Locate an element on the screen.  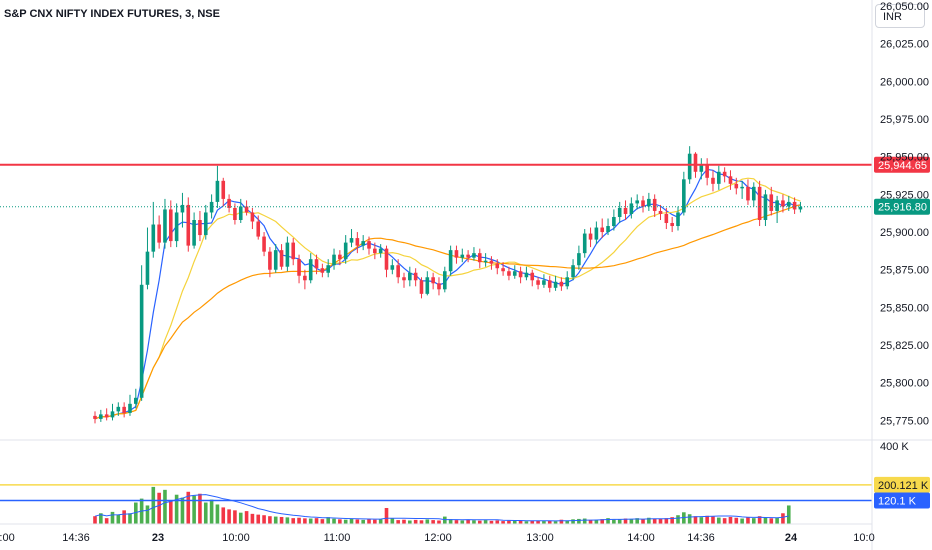
time-tick-label: 10:00 is located at coordinates (236, 538).